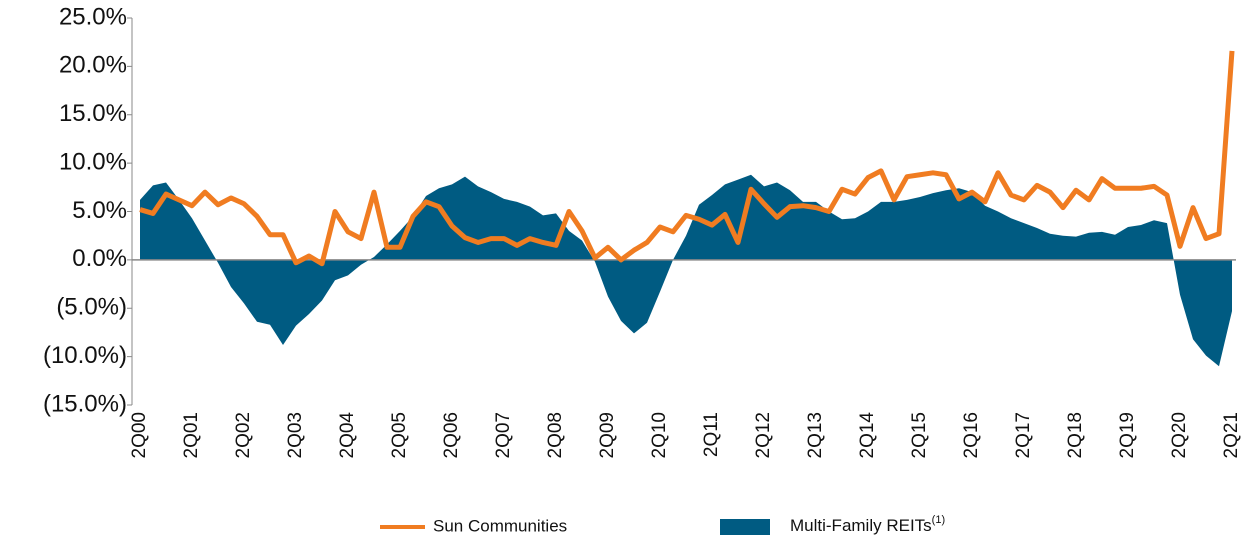 This screenshot has height=541, width=1250. Describe the element at coordinates (745, 527) in the screenshot. I see `legend-swatch` at that location.